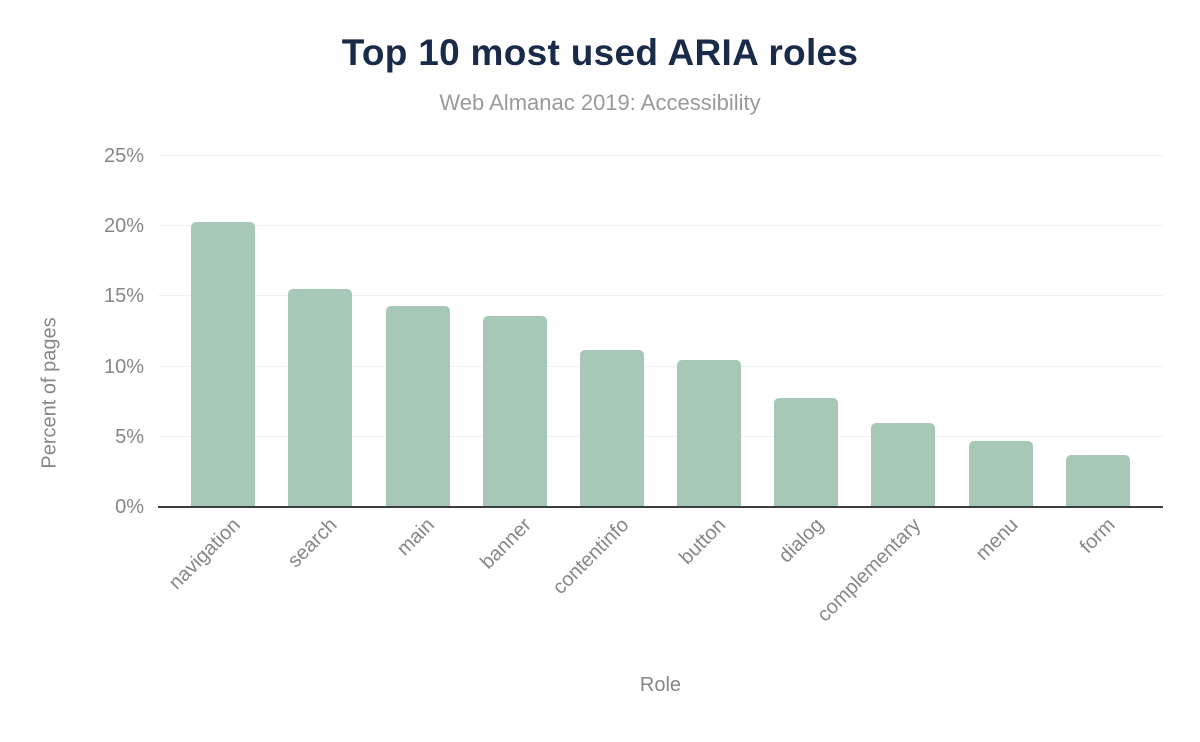 This screenshot has height=742, width=1200. What do you see at coordinates (997, 539) in the screenshot?
I see `x-tick-label-text: menu` at bounding box center [997, 539].